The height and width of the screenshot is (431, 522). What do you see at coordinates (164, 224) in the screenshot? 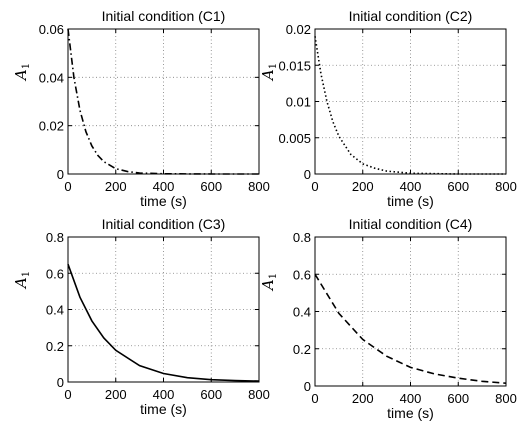
I see `chart-title: Initial condition (C3)` at bounding box center [164, 224].